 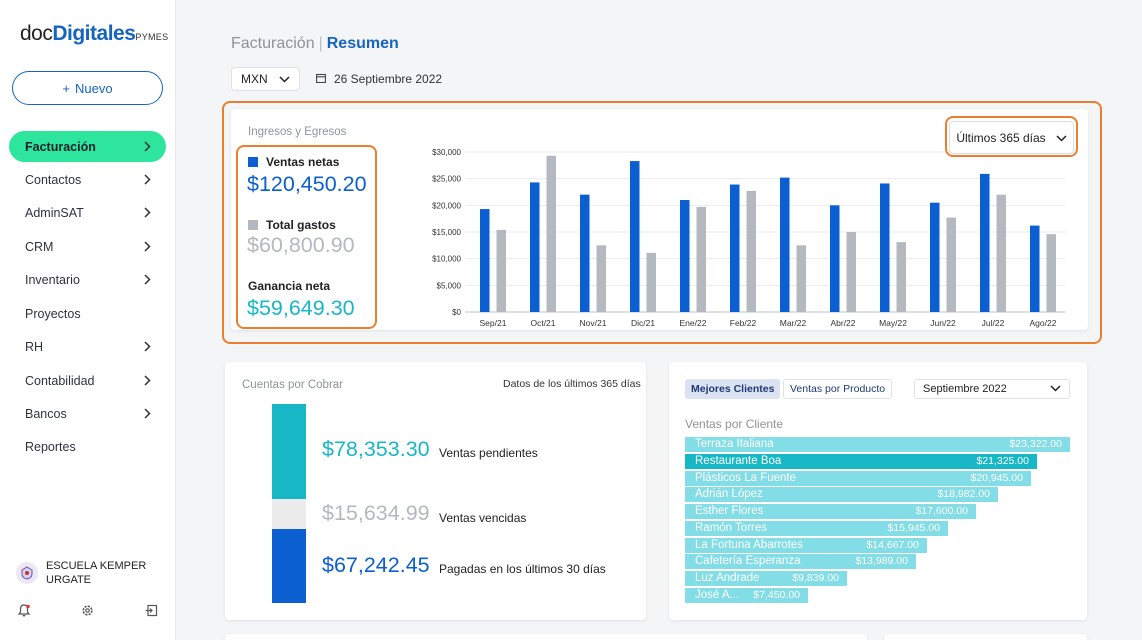 I want to click on month-select-value: Septiembre 2022, so click(x=965, y=389).